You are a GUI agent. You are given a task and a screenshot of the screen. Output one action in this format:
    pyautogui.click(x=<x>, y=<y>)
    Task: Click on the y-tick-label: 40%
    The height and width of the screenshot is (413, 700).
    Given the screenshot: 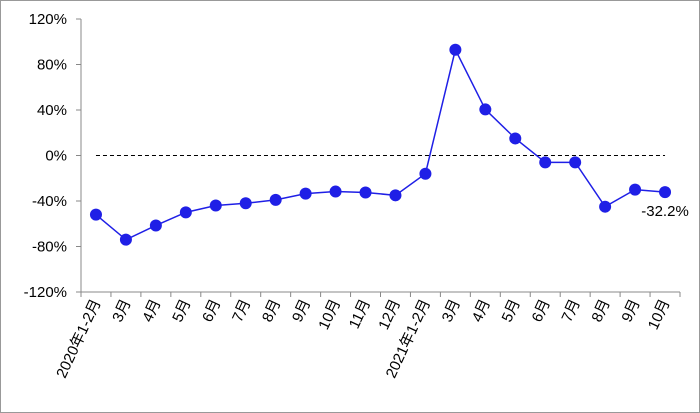 What is the action you would take?
    pyautogui.click(x=52, y=110)
    